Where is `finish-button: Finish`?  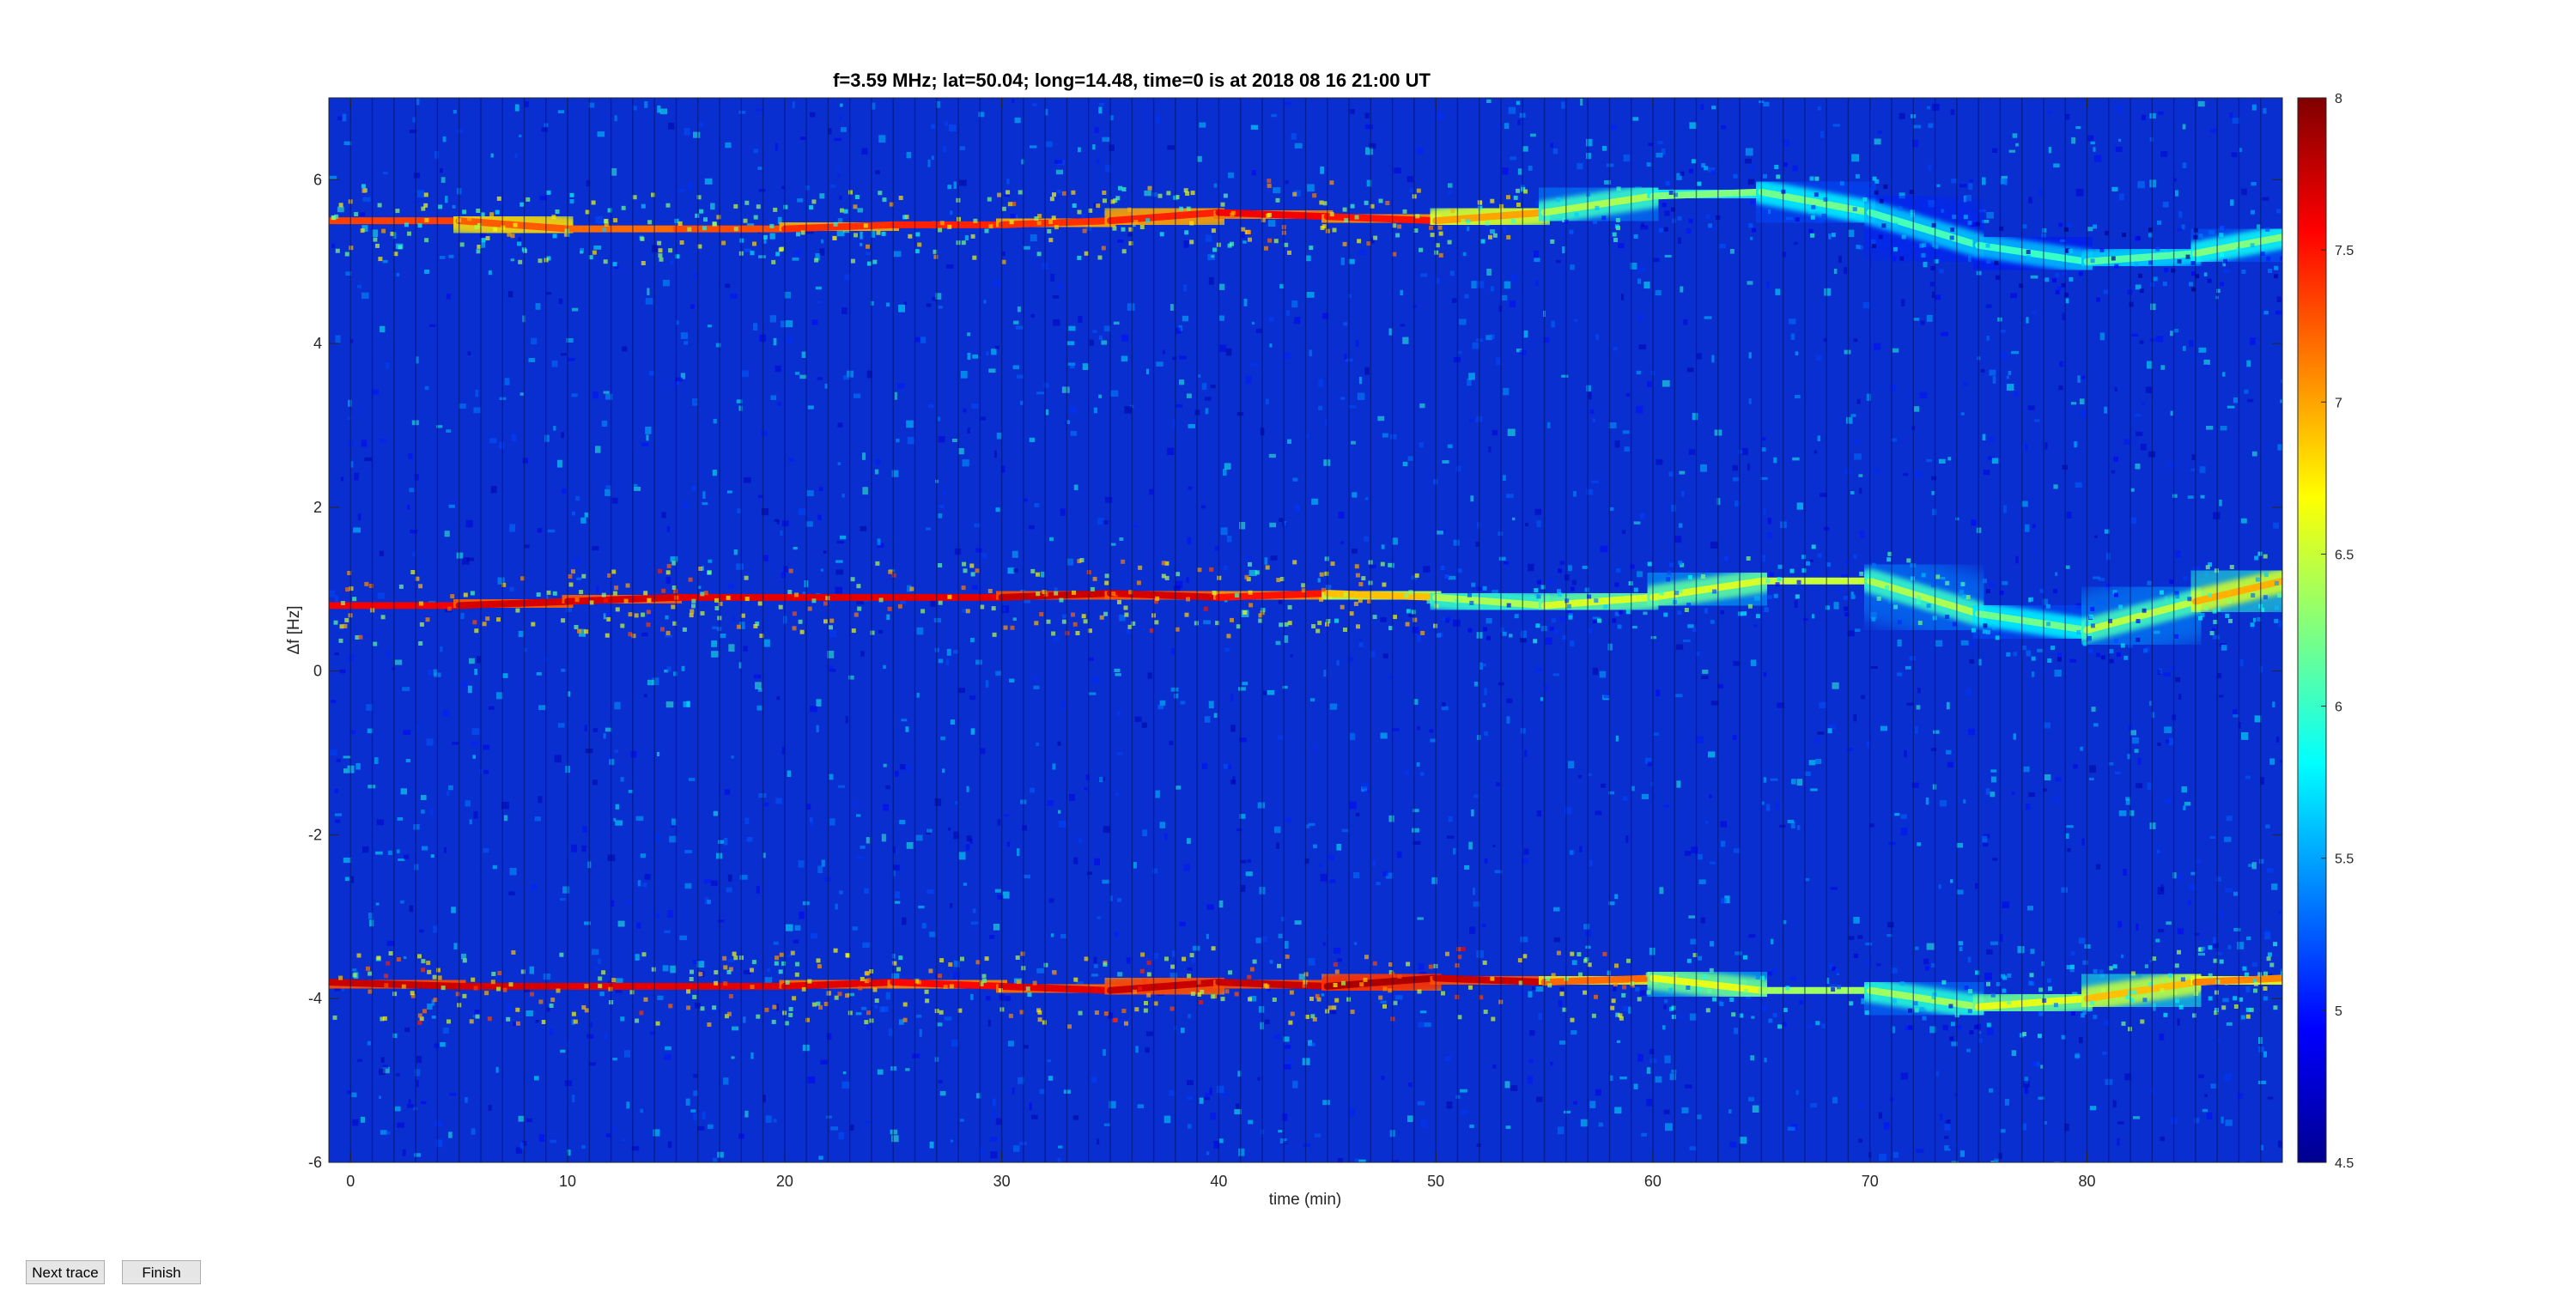 finish-button: Finish is located at coordinates (161, 1272).